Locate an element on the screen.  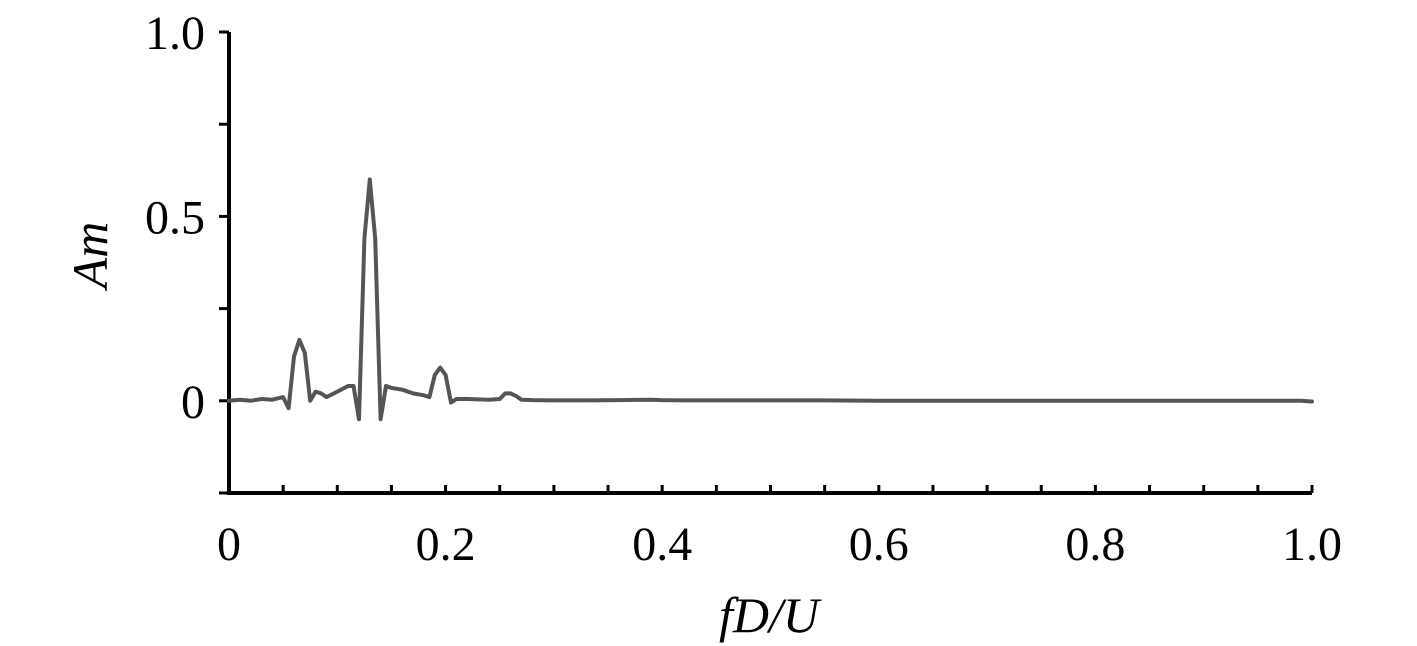
x-tick-label: 0.8 is located at coordinates (1095, 544).